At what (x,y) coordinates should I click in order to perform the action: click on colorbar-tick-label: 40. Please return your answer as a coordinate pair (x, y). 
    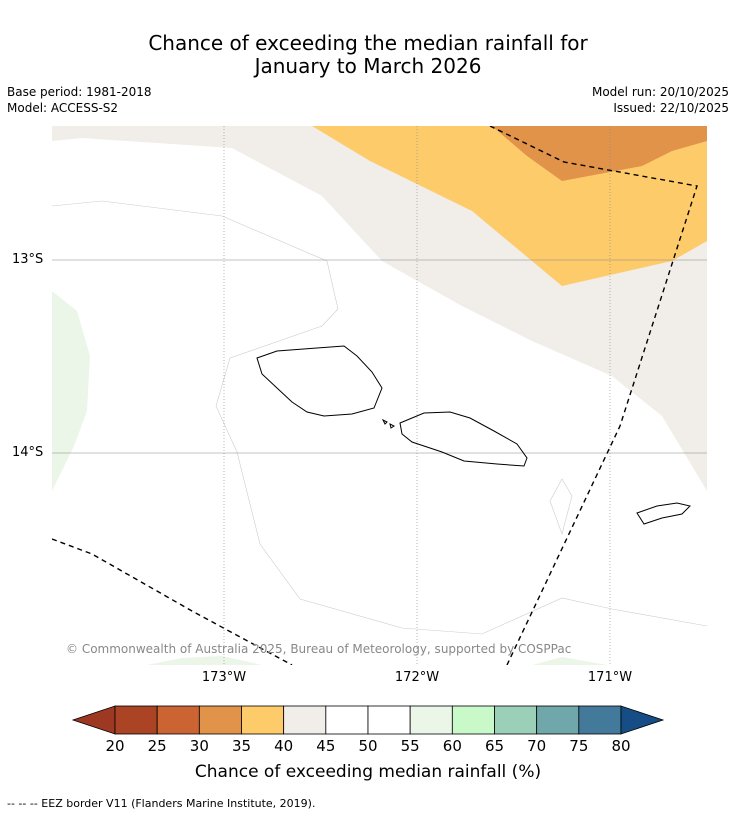
    Looking at the image, I should click on (284, 746).